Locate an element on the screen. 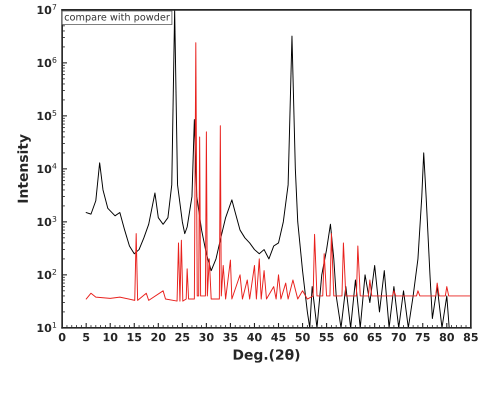 Image resolution: width=478 pixels, height=395 pixels. x-tick-label: 60 is located at coordinates (351, 337).